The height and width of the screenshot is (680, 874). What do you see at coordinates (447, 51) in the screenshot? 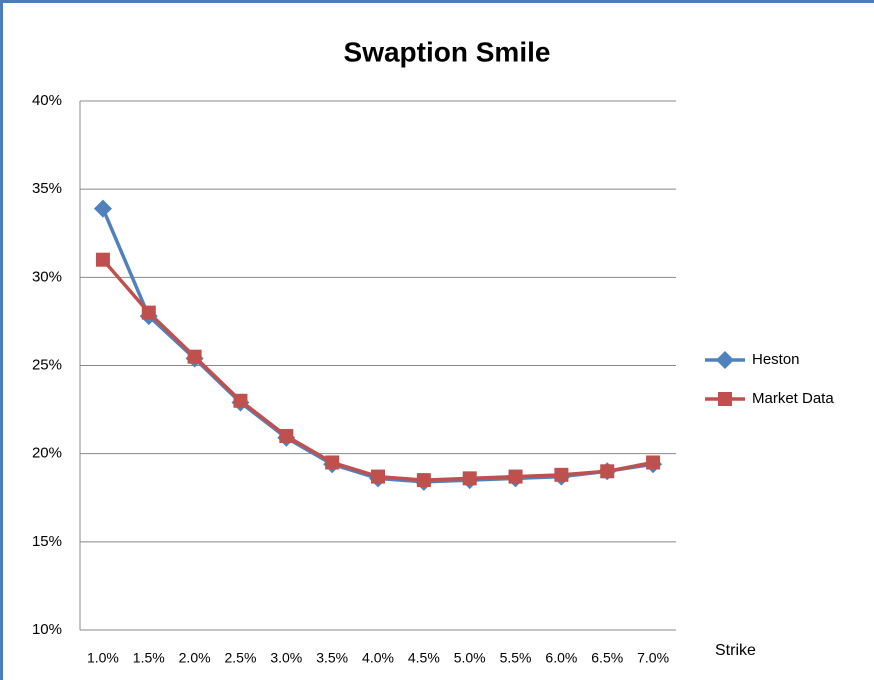
I see `chart-title: Swaption Smile` at bounding box center [447, 51].